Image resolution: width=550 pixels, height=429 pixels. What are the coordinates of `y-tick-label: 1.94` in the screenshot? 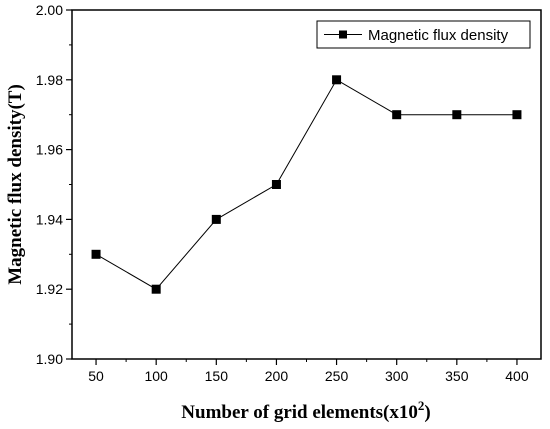 It's located at (49, 219).